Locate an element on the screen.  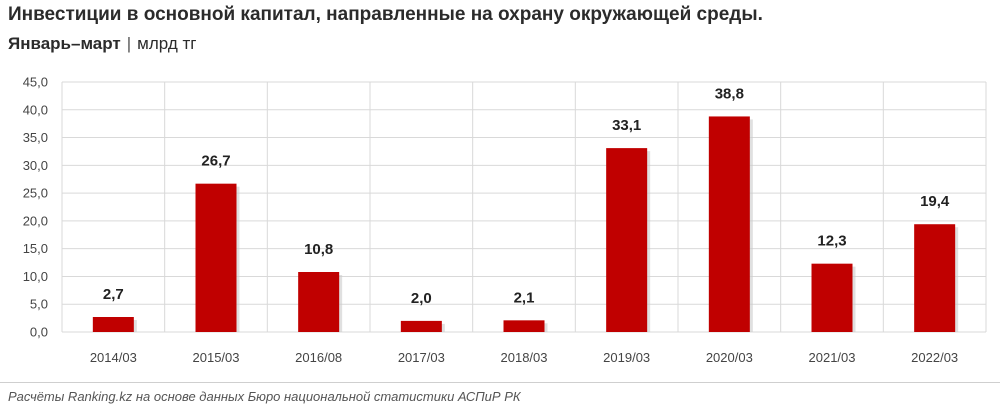
data-label: 2,1 is located at coordinates (524, 297).